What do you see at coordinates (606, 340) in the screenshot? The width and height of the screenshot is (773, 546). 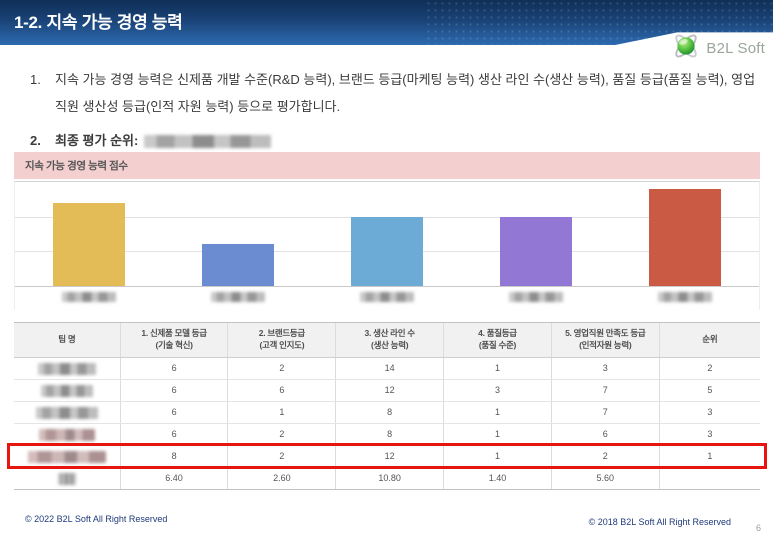 I see `column-header: 5. 영업직원 만족도 등급 (인적자원 능력)` at bounding box center [606, 340].